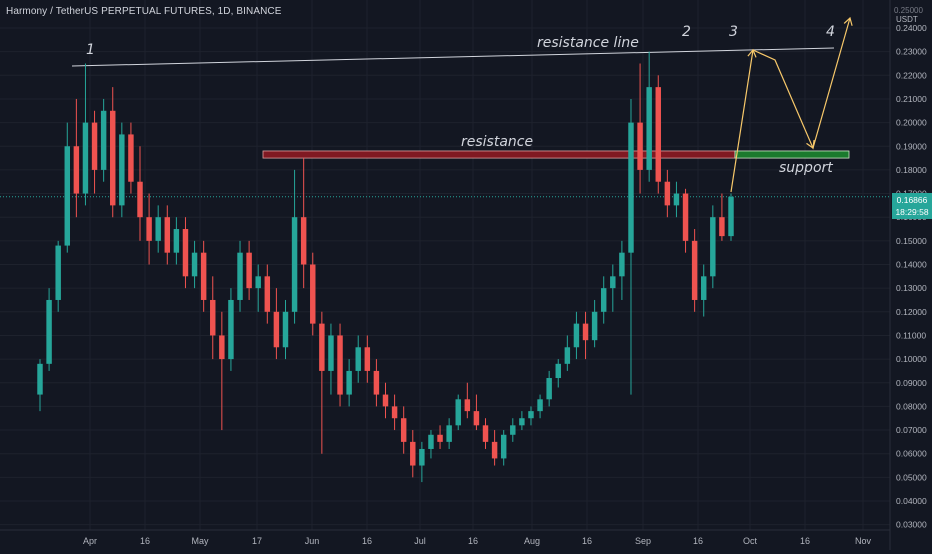 Image resolution: width=932 pixels, height=554 pixels. I want to click on arrowhead-support-retest, so click(810, 144).